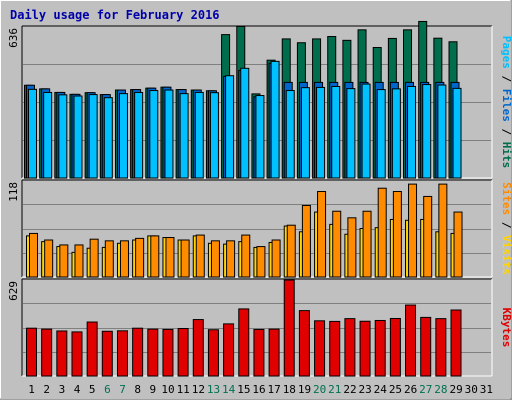 This screenshot has height=400, width=512. What do you see at coordinates (289, 389) in the screenshot?
I see `day-label: 18` at bounding box center [289, 389].